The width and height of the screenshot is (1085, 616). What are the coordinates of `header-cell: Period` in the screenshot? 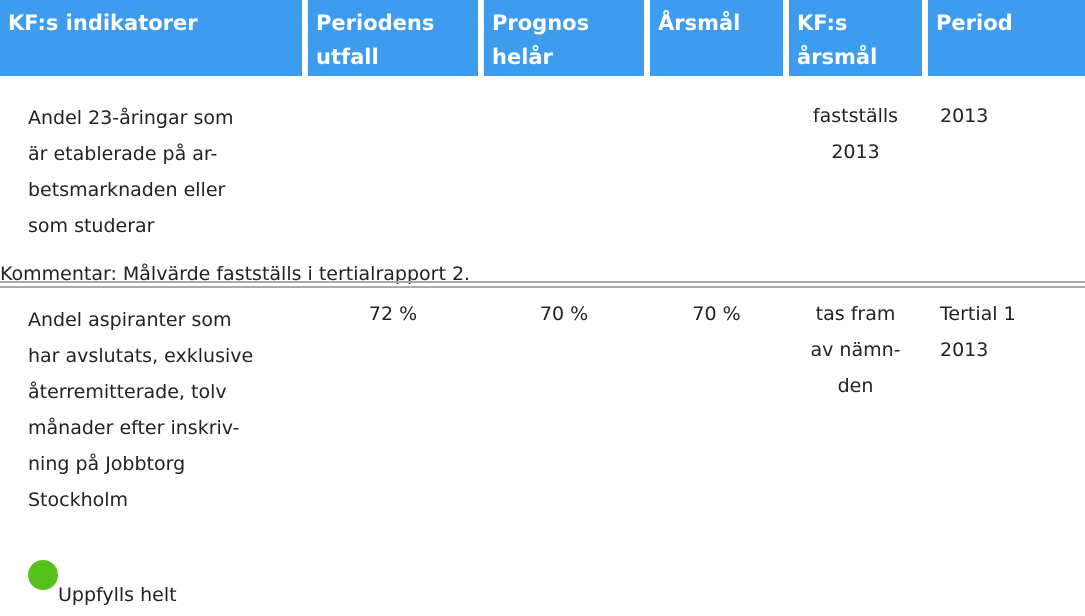 It's located at (1006, 38).